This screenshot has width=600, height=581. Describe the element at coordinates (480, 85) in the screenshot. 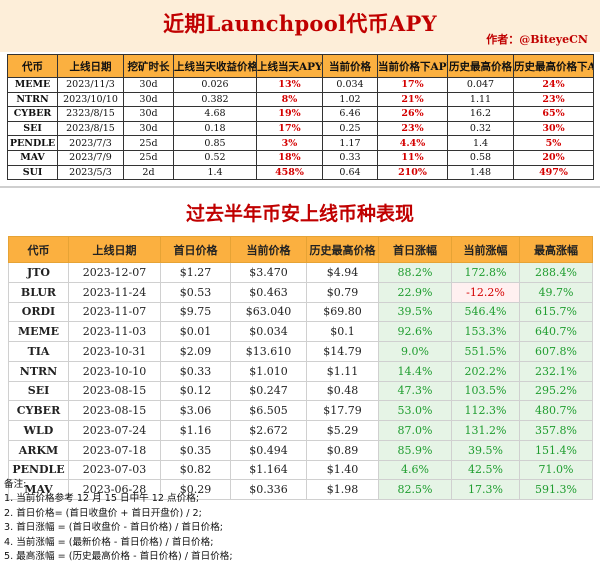

I see `table-cell: 0.047` at that location.